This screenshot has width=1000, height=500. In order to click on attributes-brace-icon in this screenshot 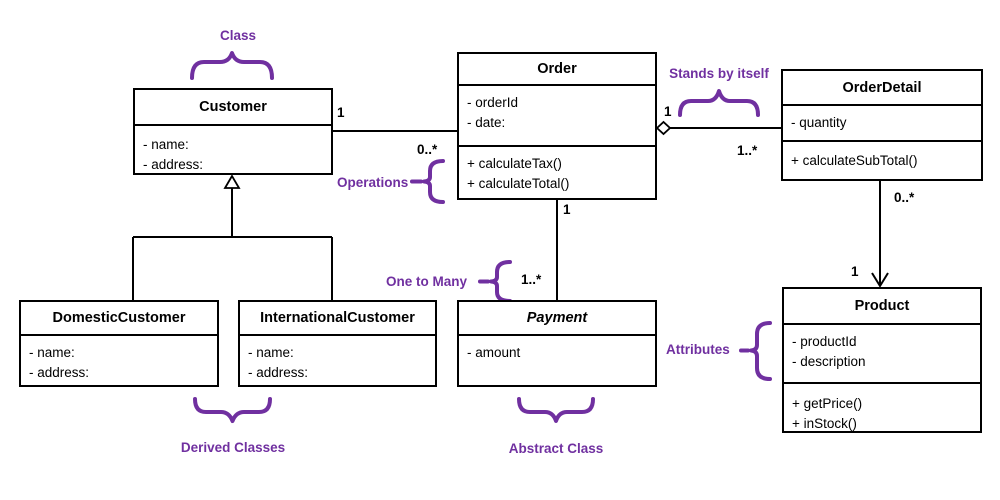, I will do `click(760, 351)`.